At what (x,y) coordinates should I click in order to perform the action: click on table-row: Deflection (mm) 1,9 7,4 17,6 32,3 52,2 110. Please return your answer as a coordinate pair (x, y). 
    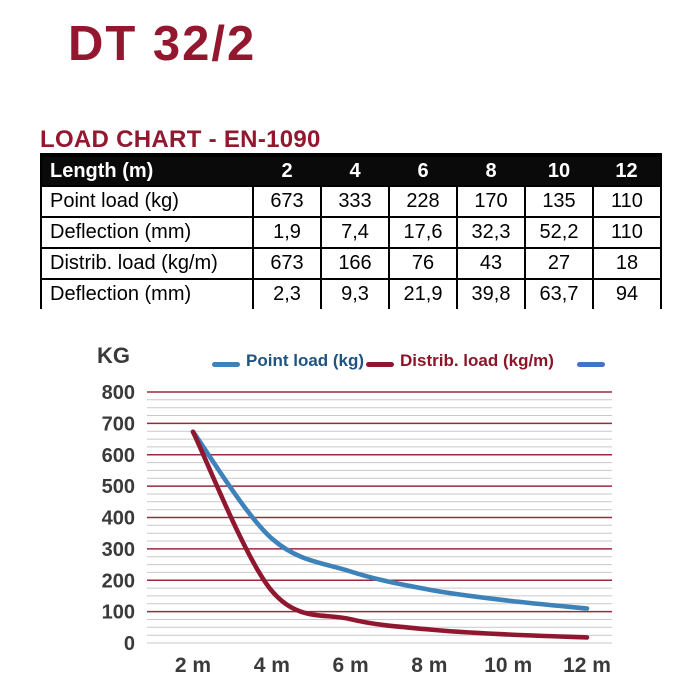
    Looking at the image, I should click on (351, 232).